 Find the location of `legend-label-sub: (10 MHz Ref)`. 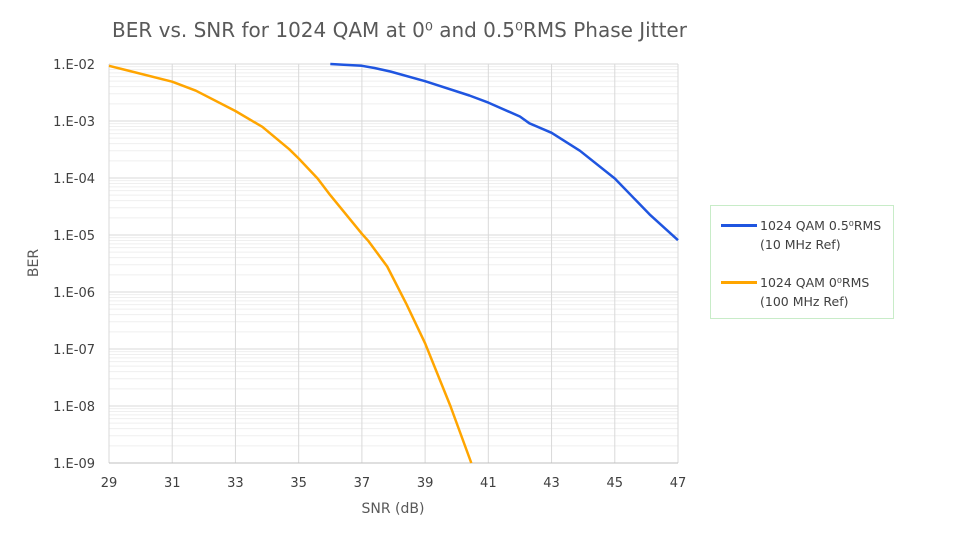

legend-label-sub: (10 MHz Ref) is located at coordinates (800, 244).